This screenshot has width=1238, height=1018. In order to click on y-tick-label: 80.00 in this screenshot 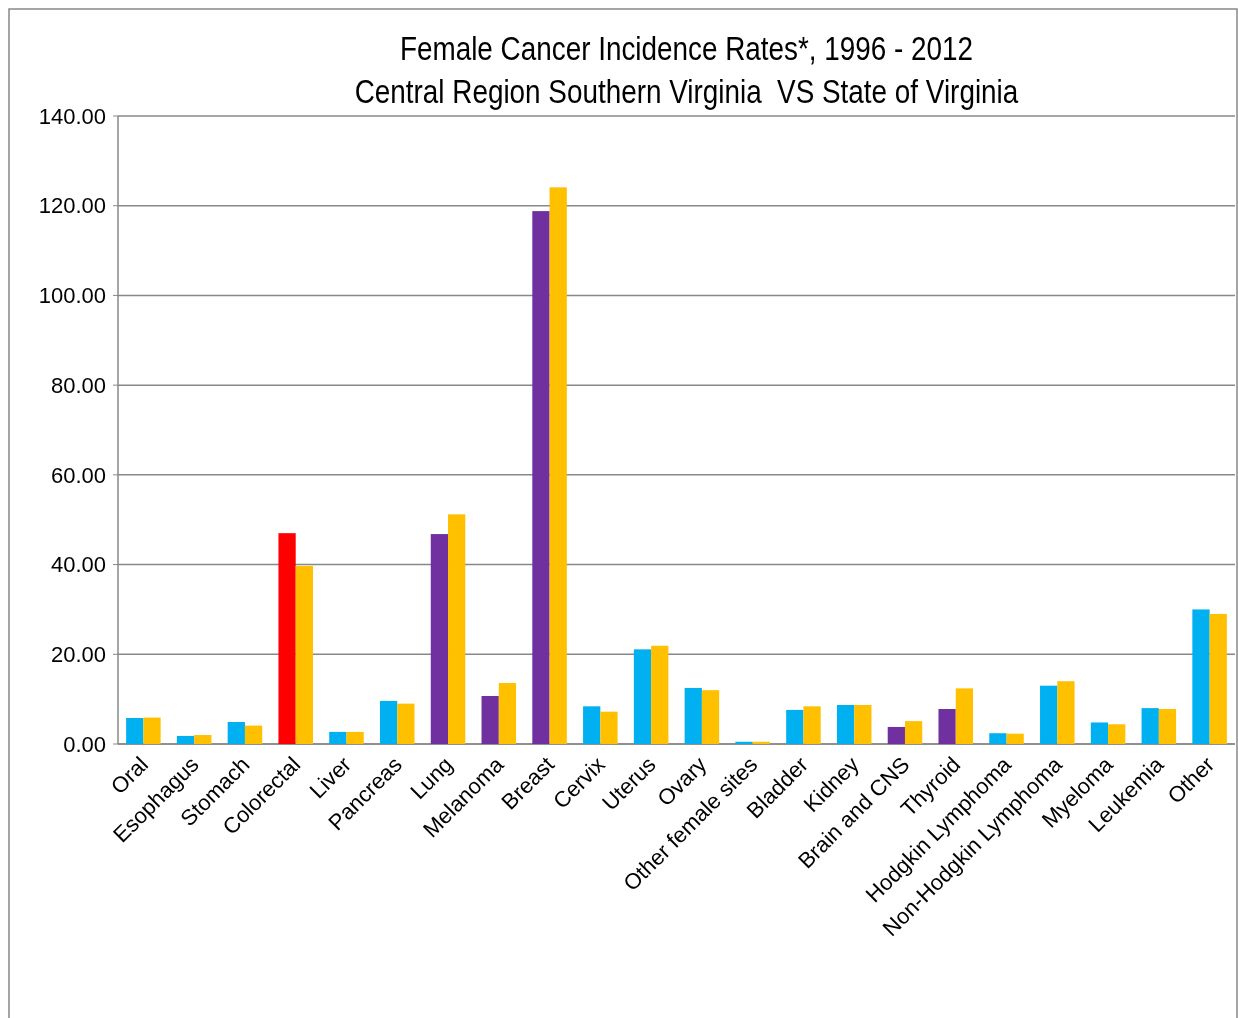, I will do `click(78, 385)`.